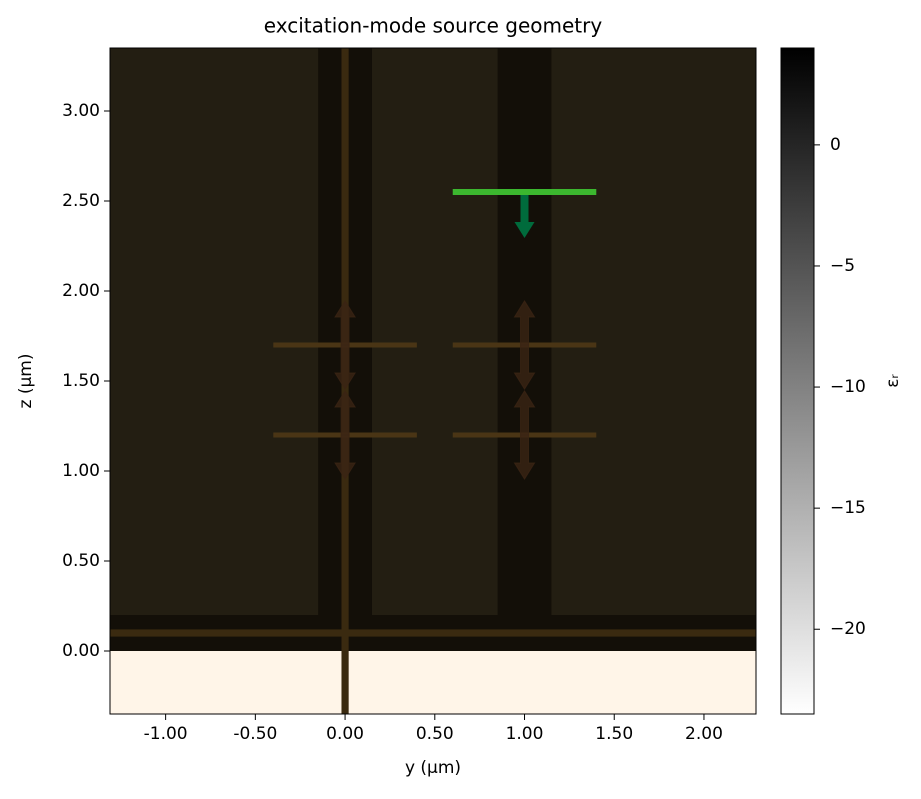 This screenshot has height=799, width=921. What do you see at coordinates (26, 381) in the screenshot?
I see `y-axis-label: z (µm)` at bounding box center [26, 381].